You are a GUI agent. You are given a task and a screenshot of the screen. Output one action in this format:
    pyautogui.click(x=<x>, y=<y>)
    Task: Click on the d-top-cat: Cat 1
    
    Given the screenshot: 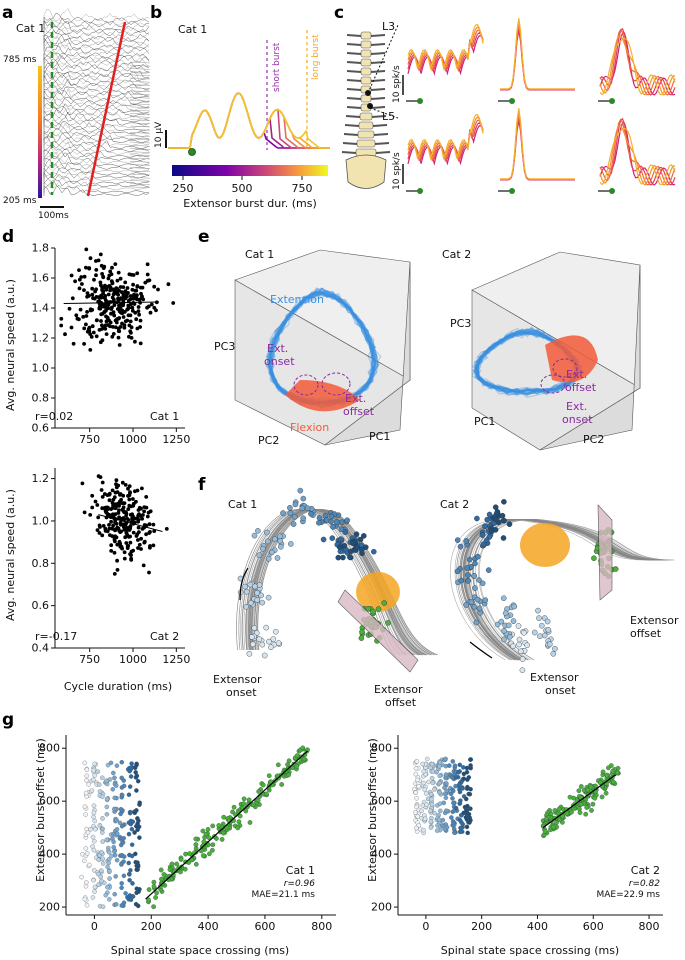 What is the action you would take?
    pyautogui.click(x=164, y=416)
    